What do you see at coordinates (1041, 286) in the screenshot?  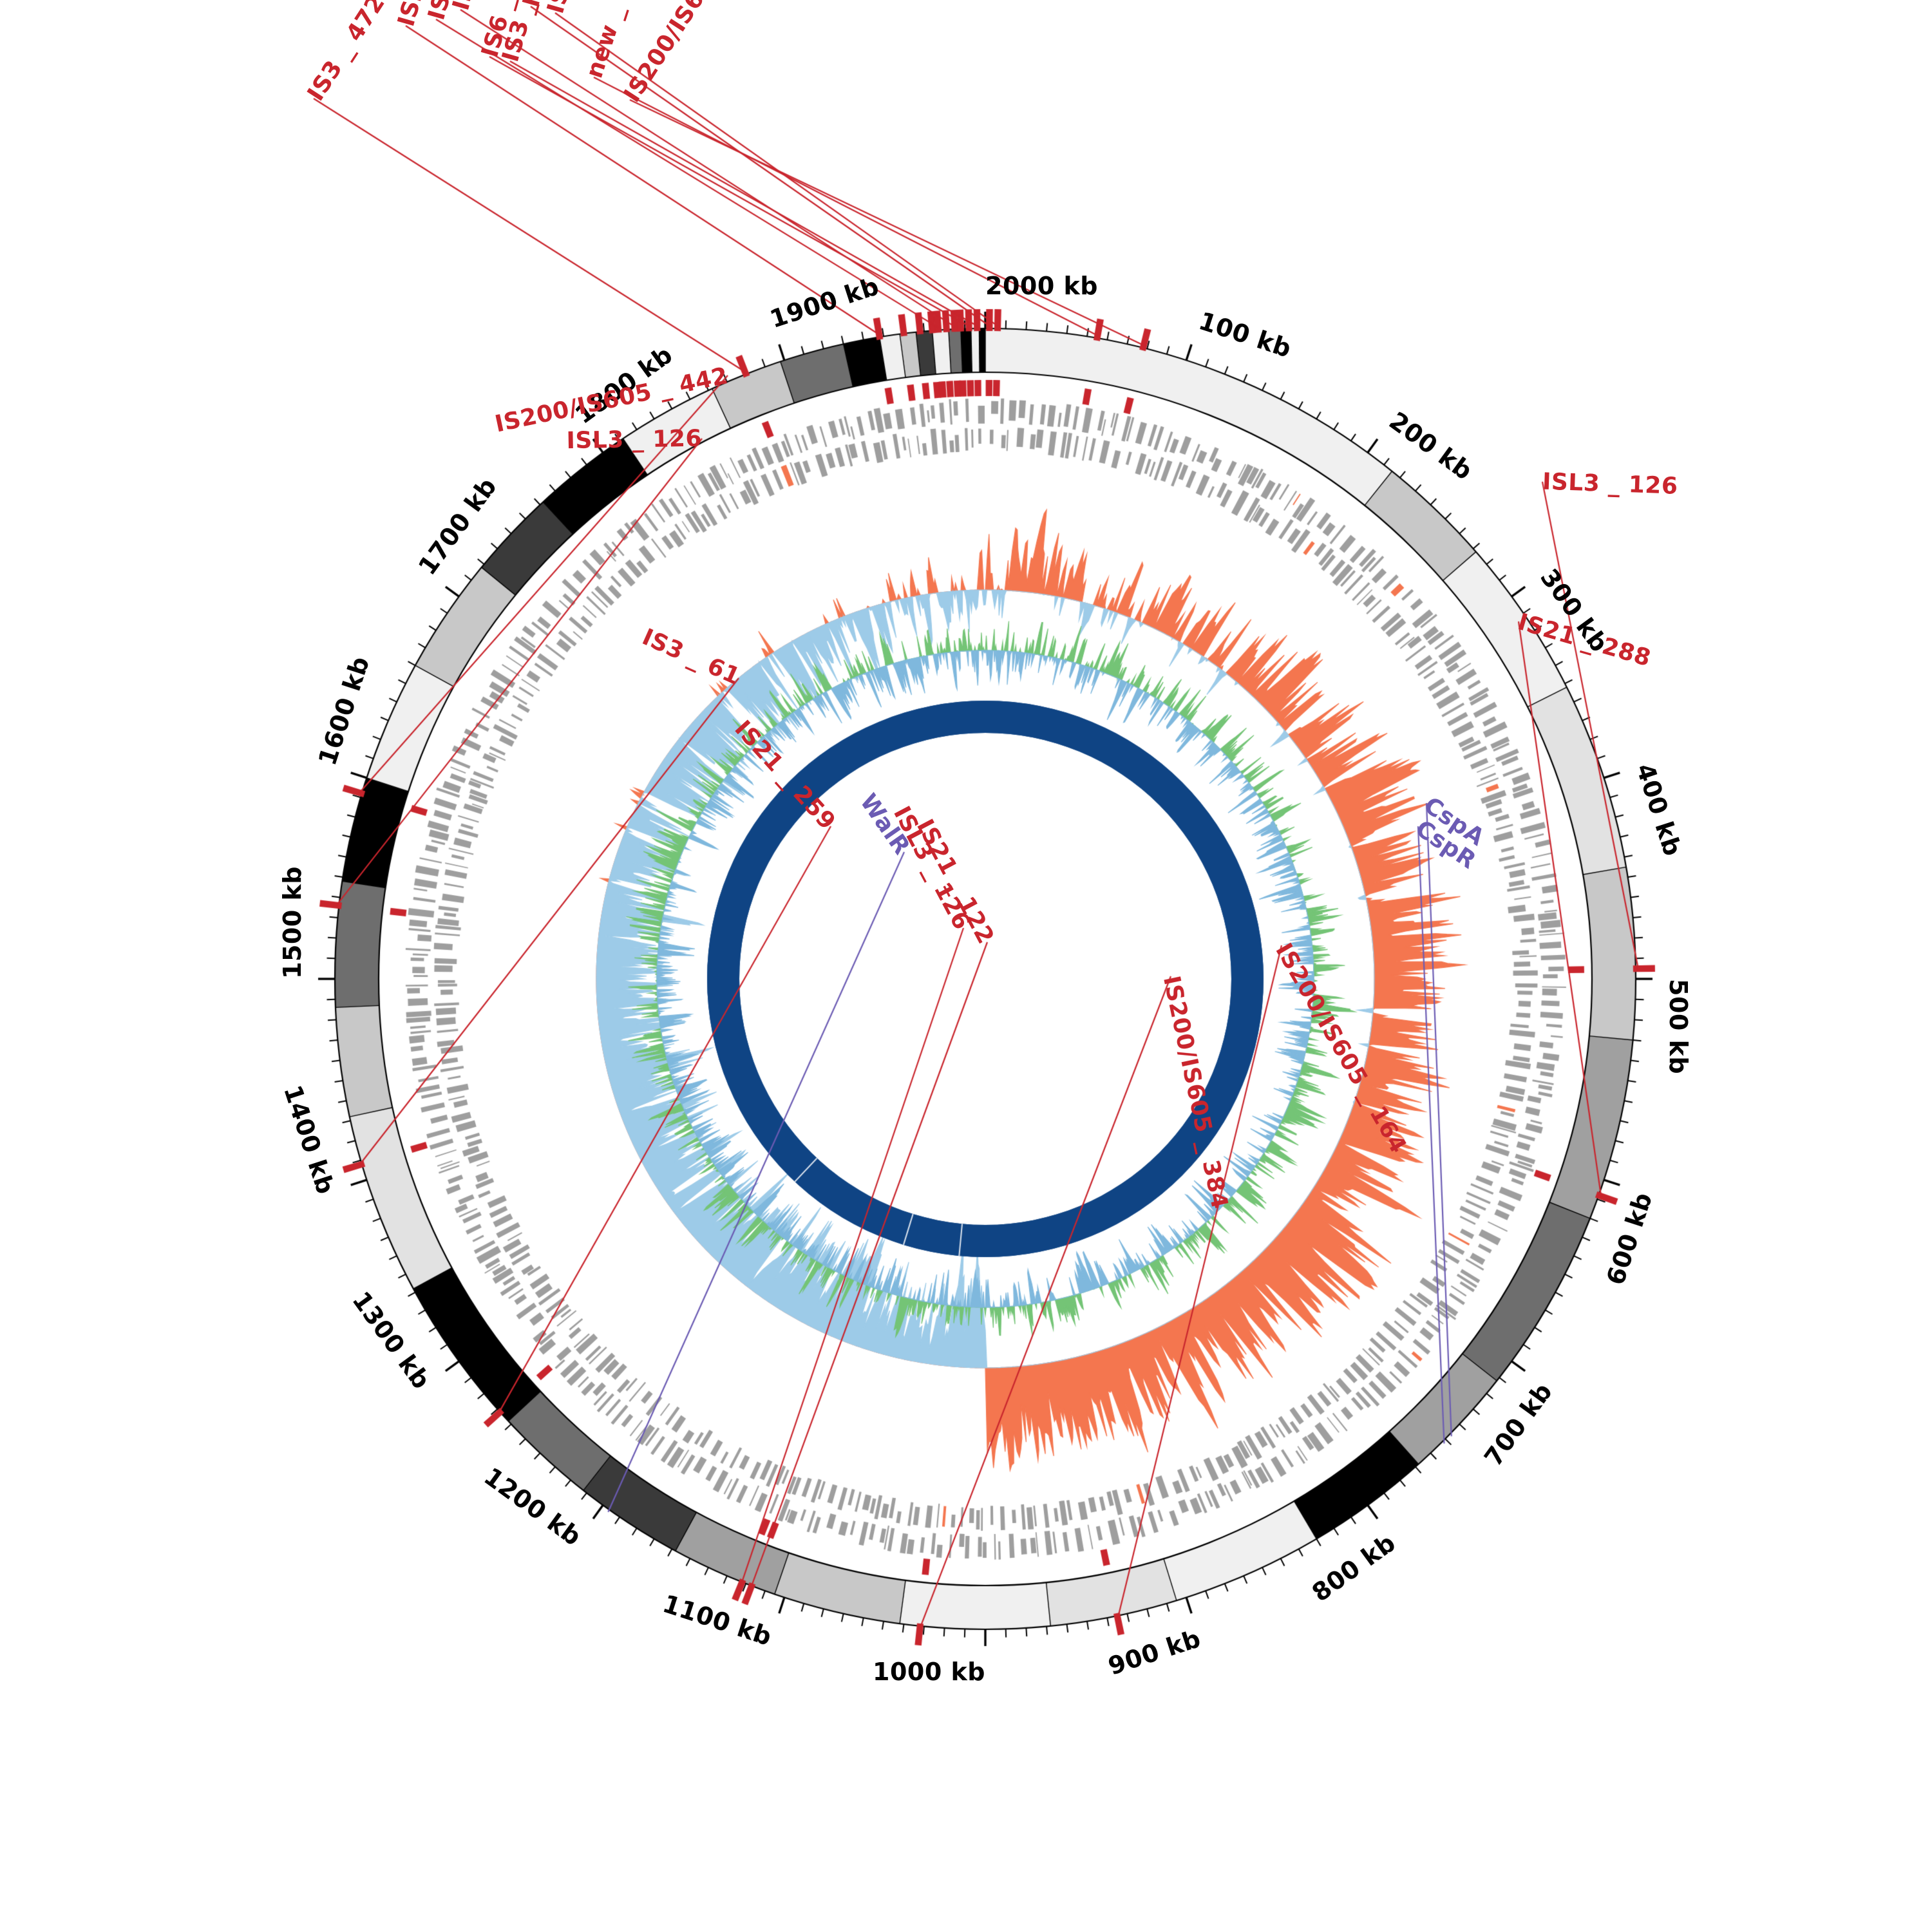 I see `scale-tick-label-2000: 2000 kb` at bounding box center [1041, 286].